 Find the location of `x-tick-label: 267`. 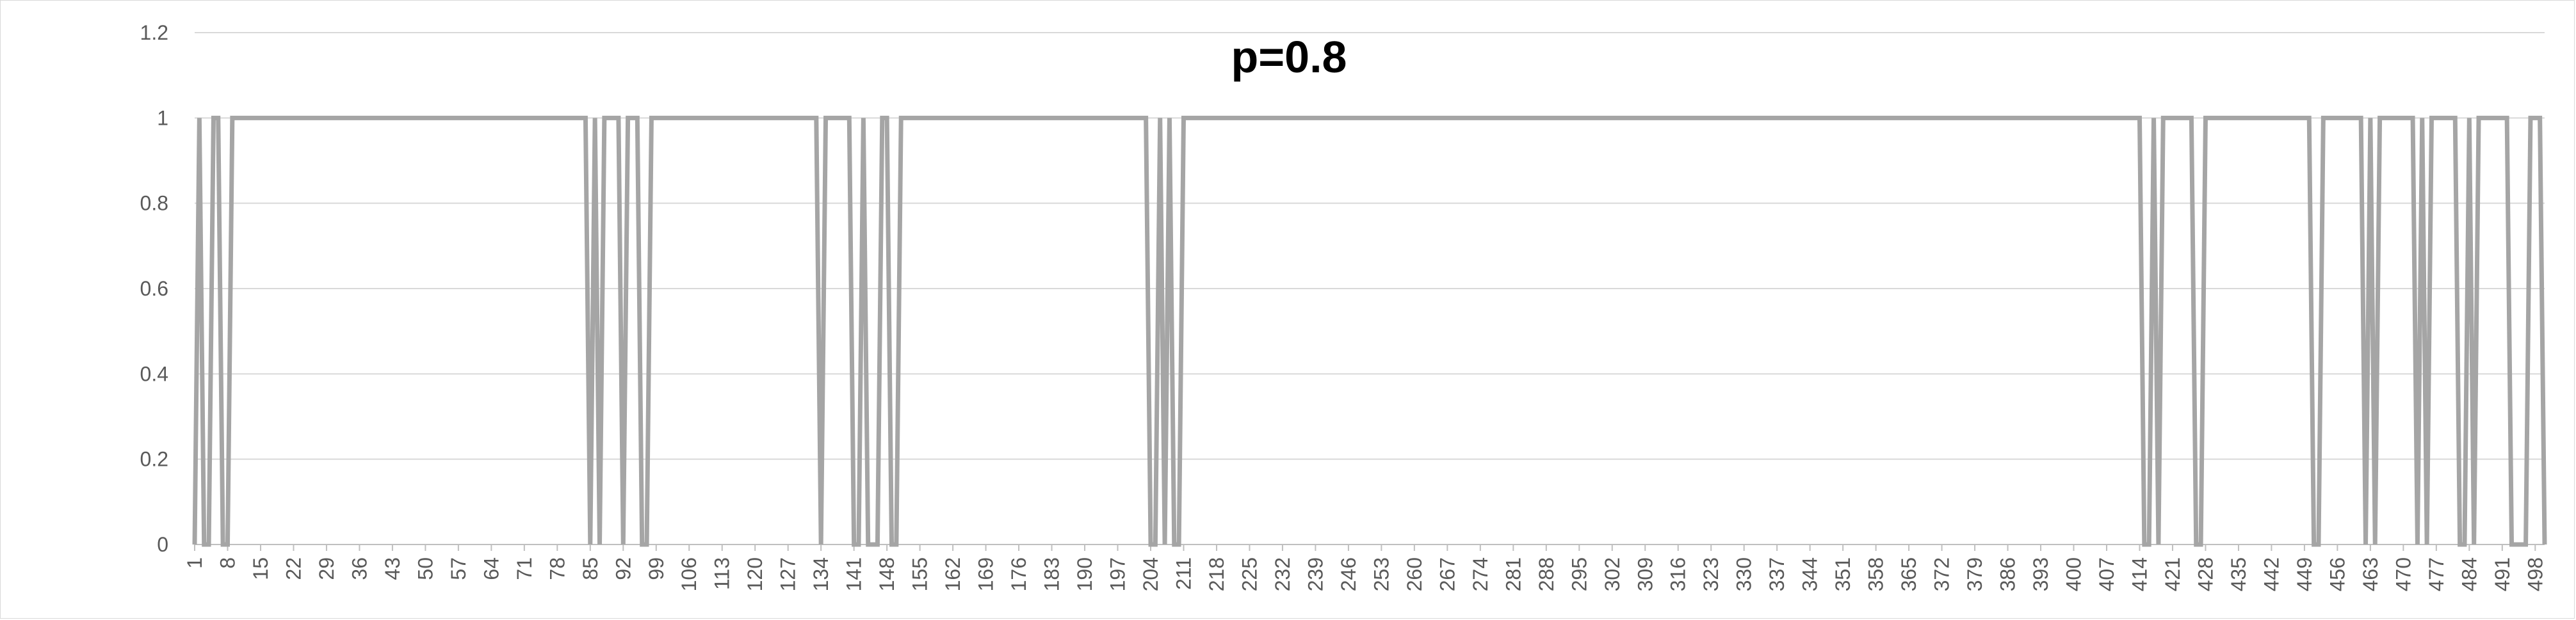

x-tick-label: 267 is located at coordinates (1447, 574).